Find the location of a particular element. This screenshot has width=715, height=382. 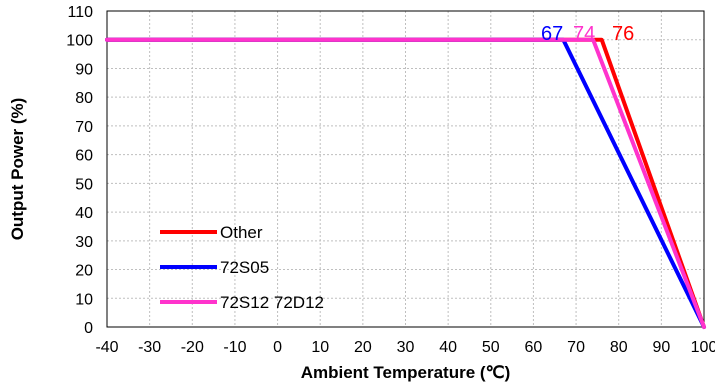

x-tick-label: 40 is located at coordinates (448, 347).